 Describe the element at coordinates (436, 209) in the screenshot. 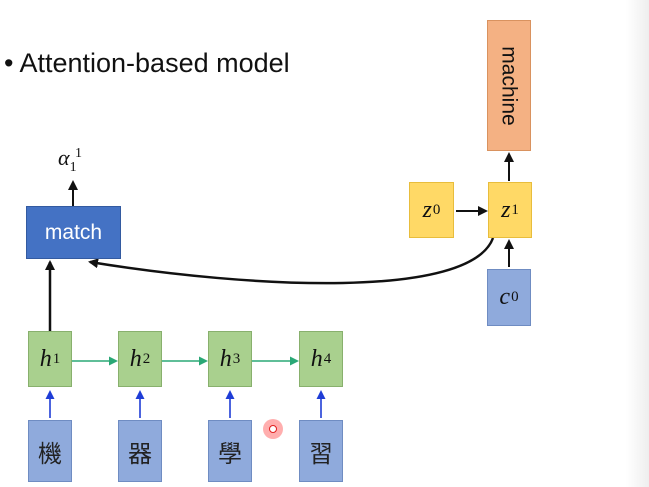

I see `z0-index: 0` at that location.